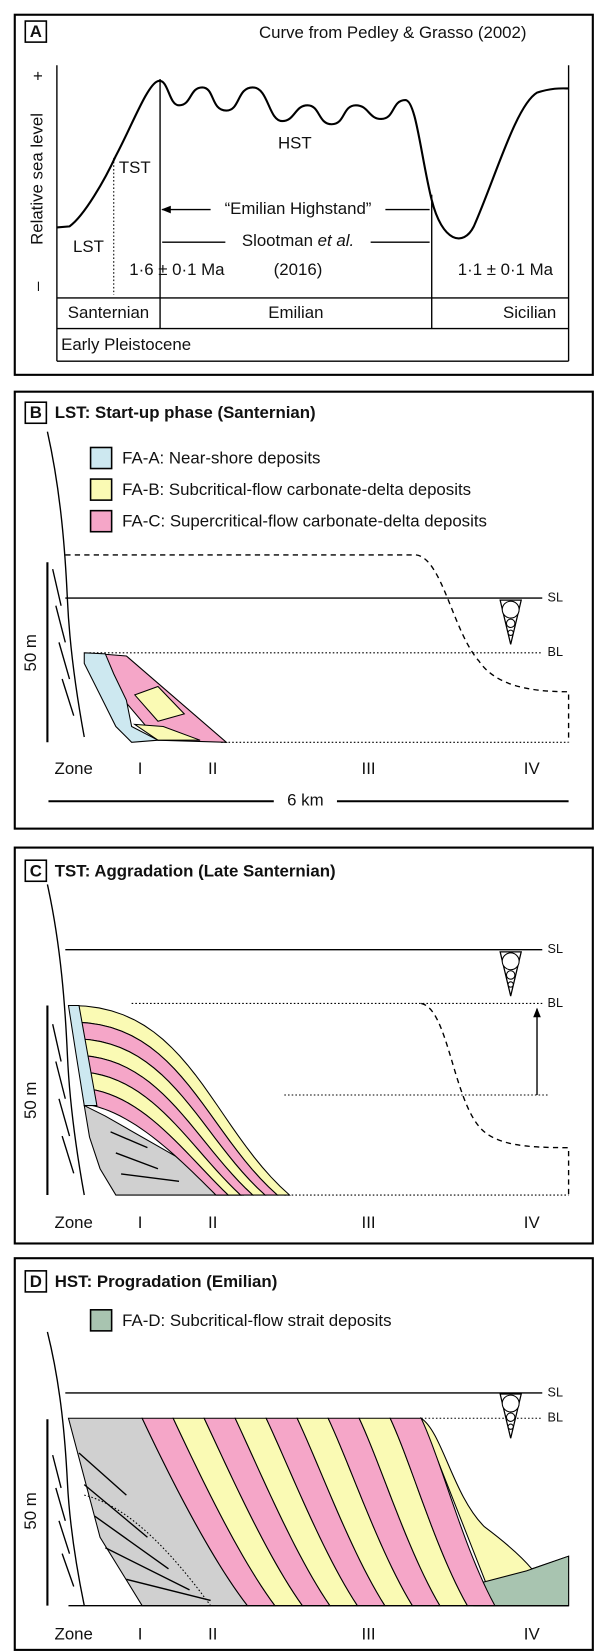 The height and width of the screenshot is (1652, 596). What do you see at coordinates (295, 312) in the screenshot?
I see `stage: Emilian` at bounding box center [295, 312].